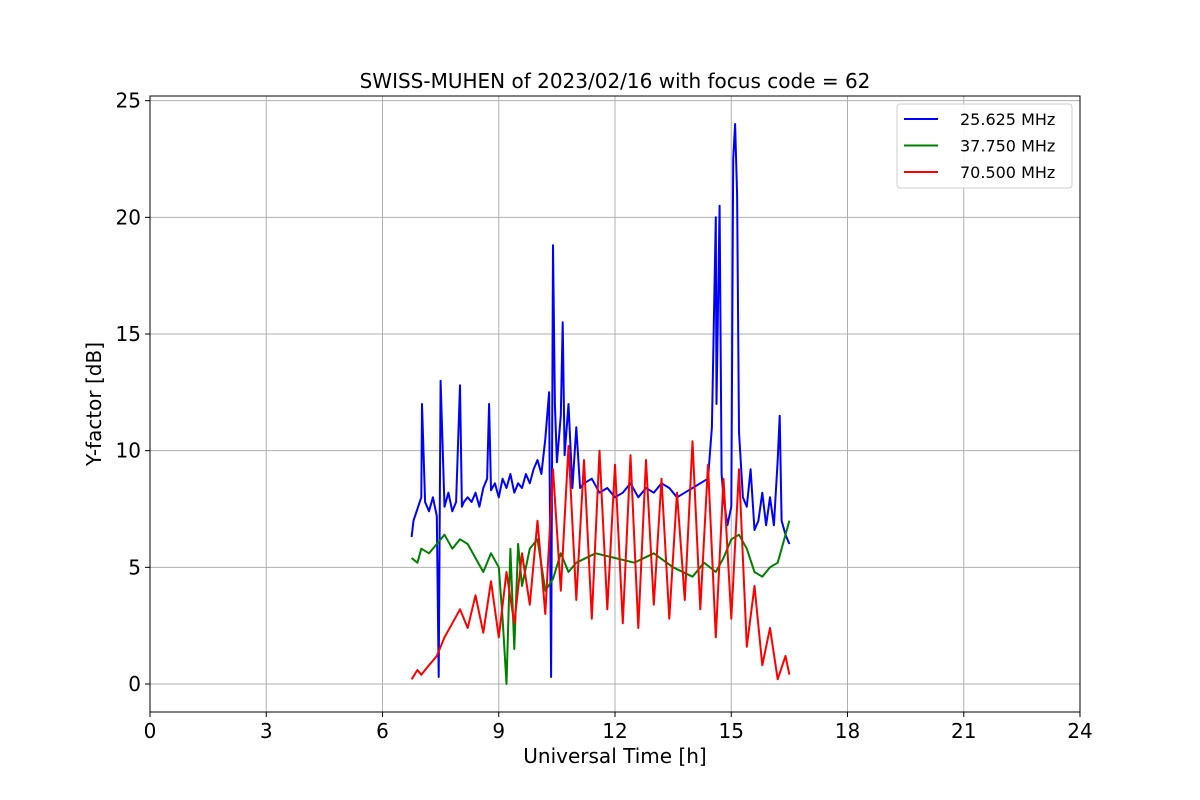 This screenshot has width=1200, height=800. What do you see at coordinates (731, 731) in the screenshot?
I see `x-tick-label: 15` at bounding box center [731, 731].